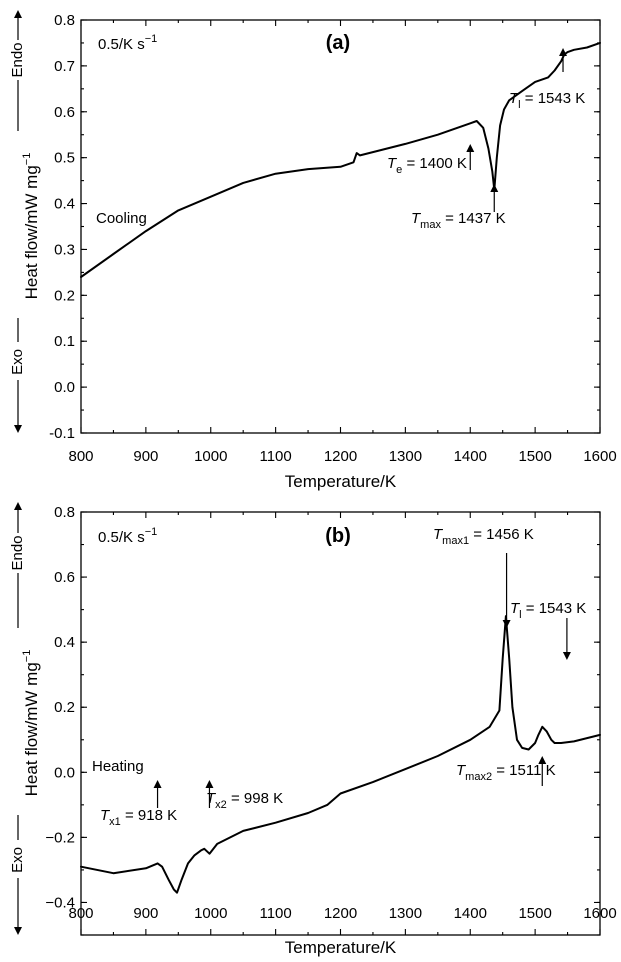 The image size is (621, 962). Describe the element at coordinates (118, 766) in the screenshot. I see `curve-label: Heating` at that location.